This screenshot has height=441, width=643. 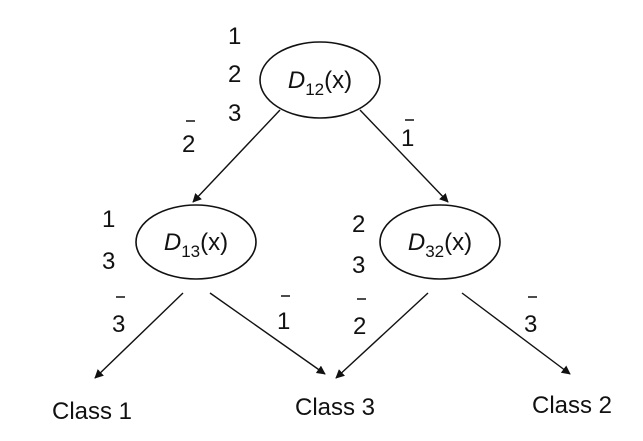 I want to click on edge-label-right-class3: 2, so click(x=359, y=319).